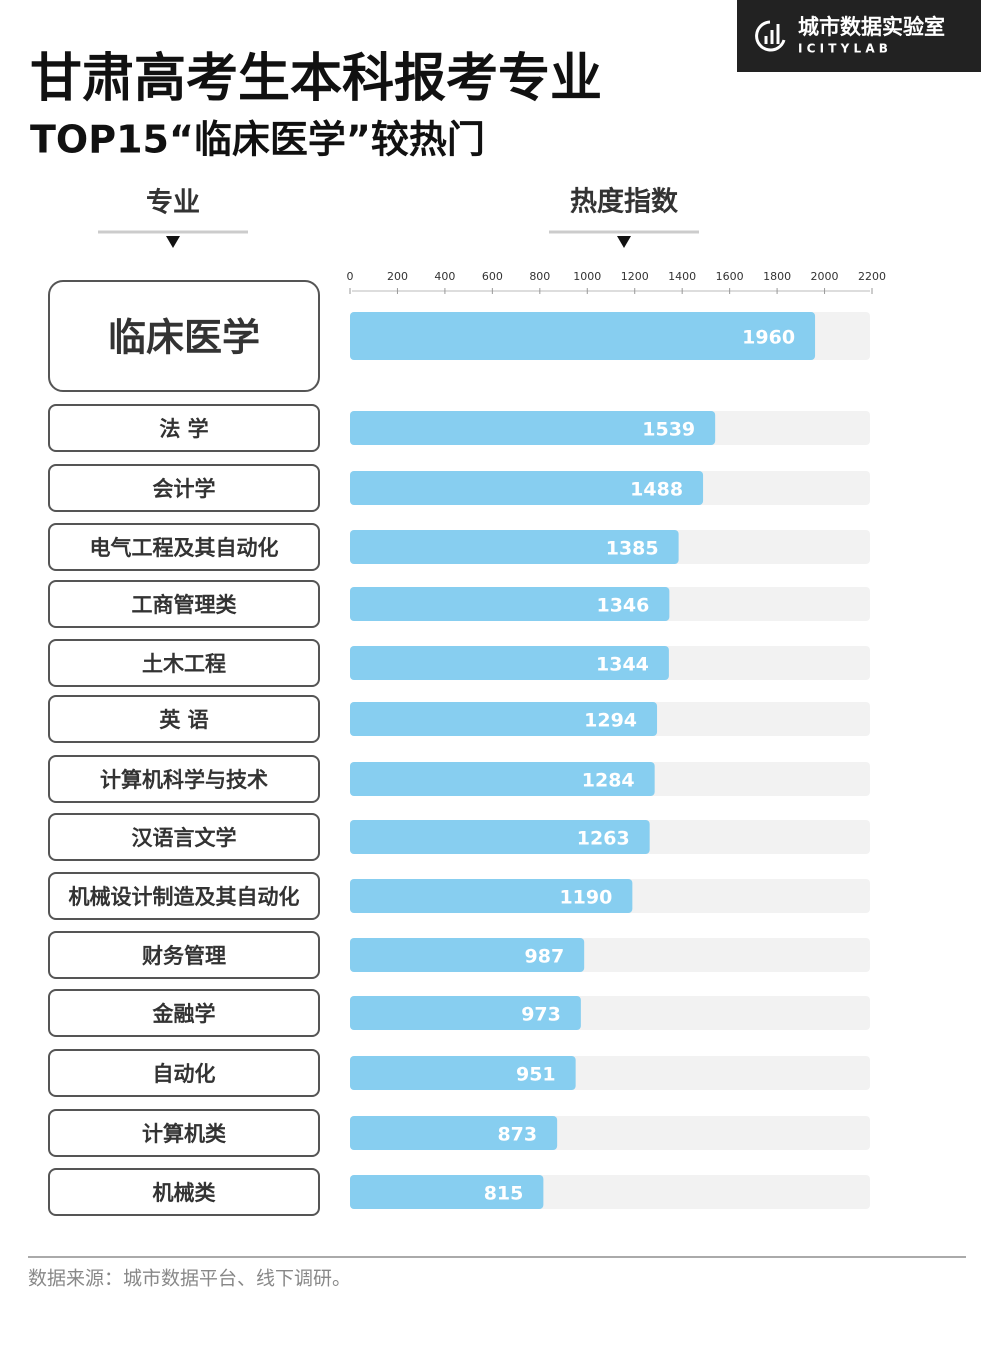 This screenshot has height=1348, width=1008. Describe the element at coordinates (632, 549) in the screenshot. I see `value-label: 1385` at that location.